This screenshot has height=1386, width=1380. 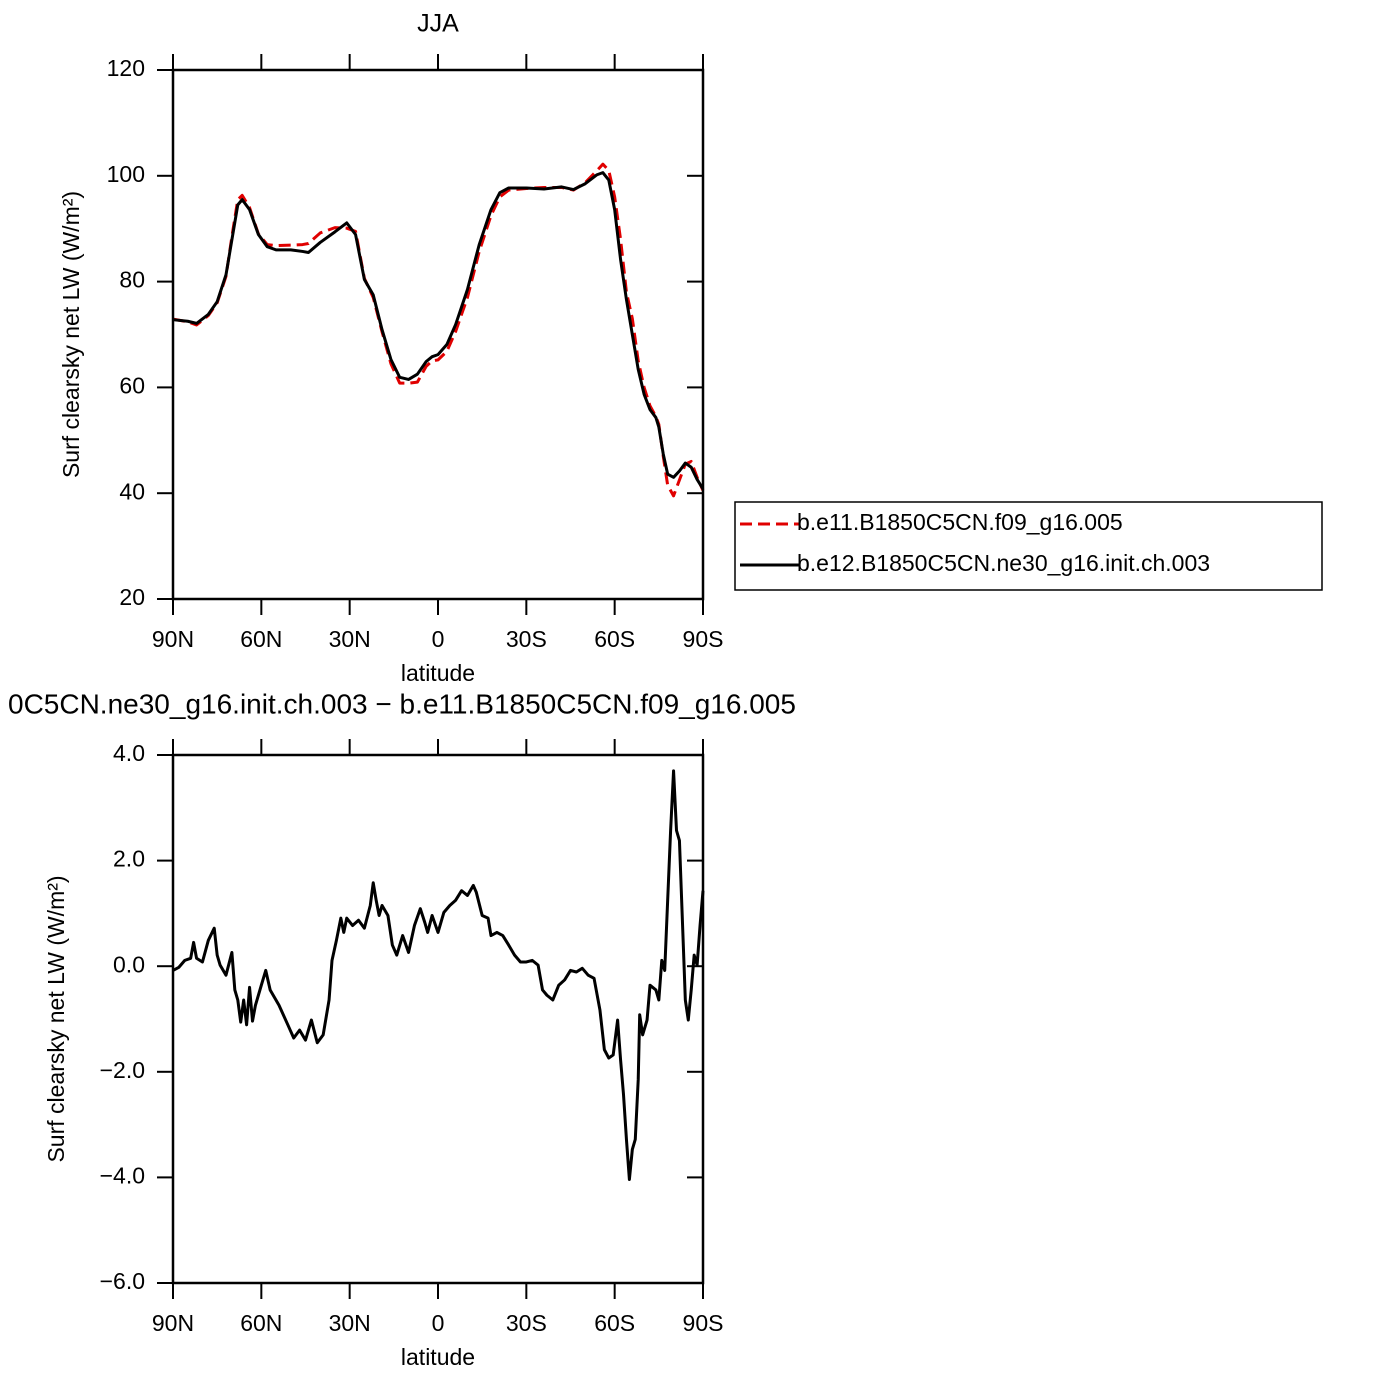 I want to click on y-tick-label: 80, so click(x=132, y=280).